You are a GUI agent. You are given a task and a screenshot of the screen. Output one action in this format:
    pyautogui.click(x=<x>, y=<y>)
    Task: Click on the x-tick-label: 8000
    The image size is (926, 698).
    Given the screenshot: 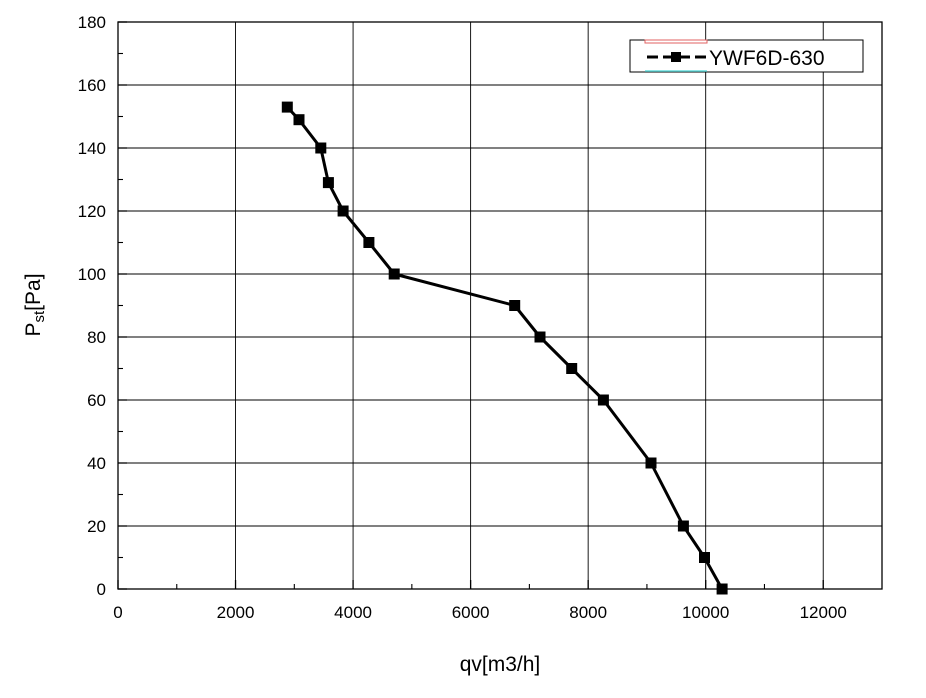 What is the action you would take?
    pyautogui.click(x=588, y=612)
    